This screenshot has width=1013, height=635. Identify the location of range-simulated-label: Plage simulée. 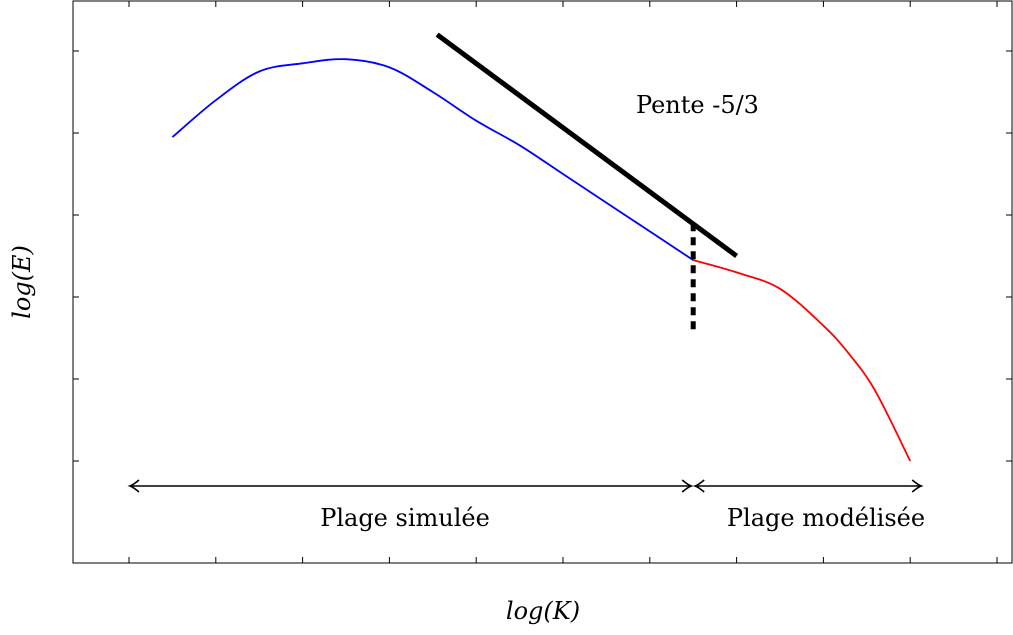
(405, 518).